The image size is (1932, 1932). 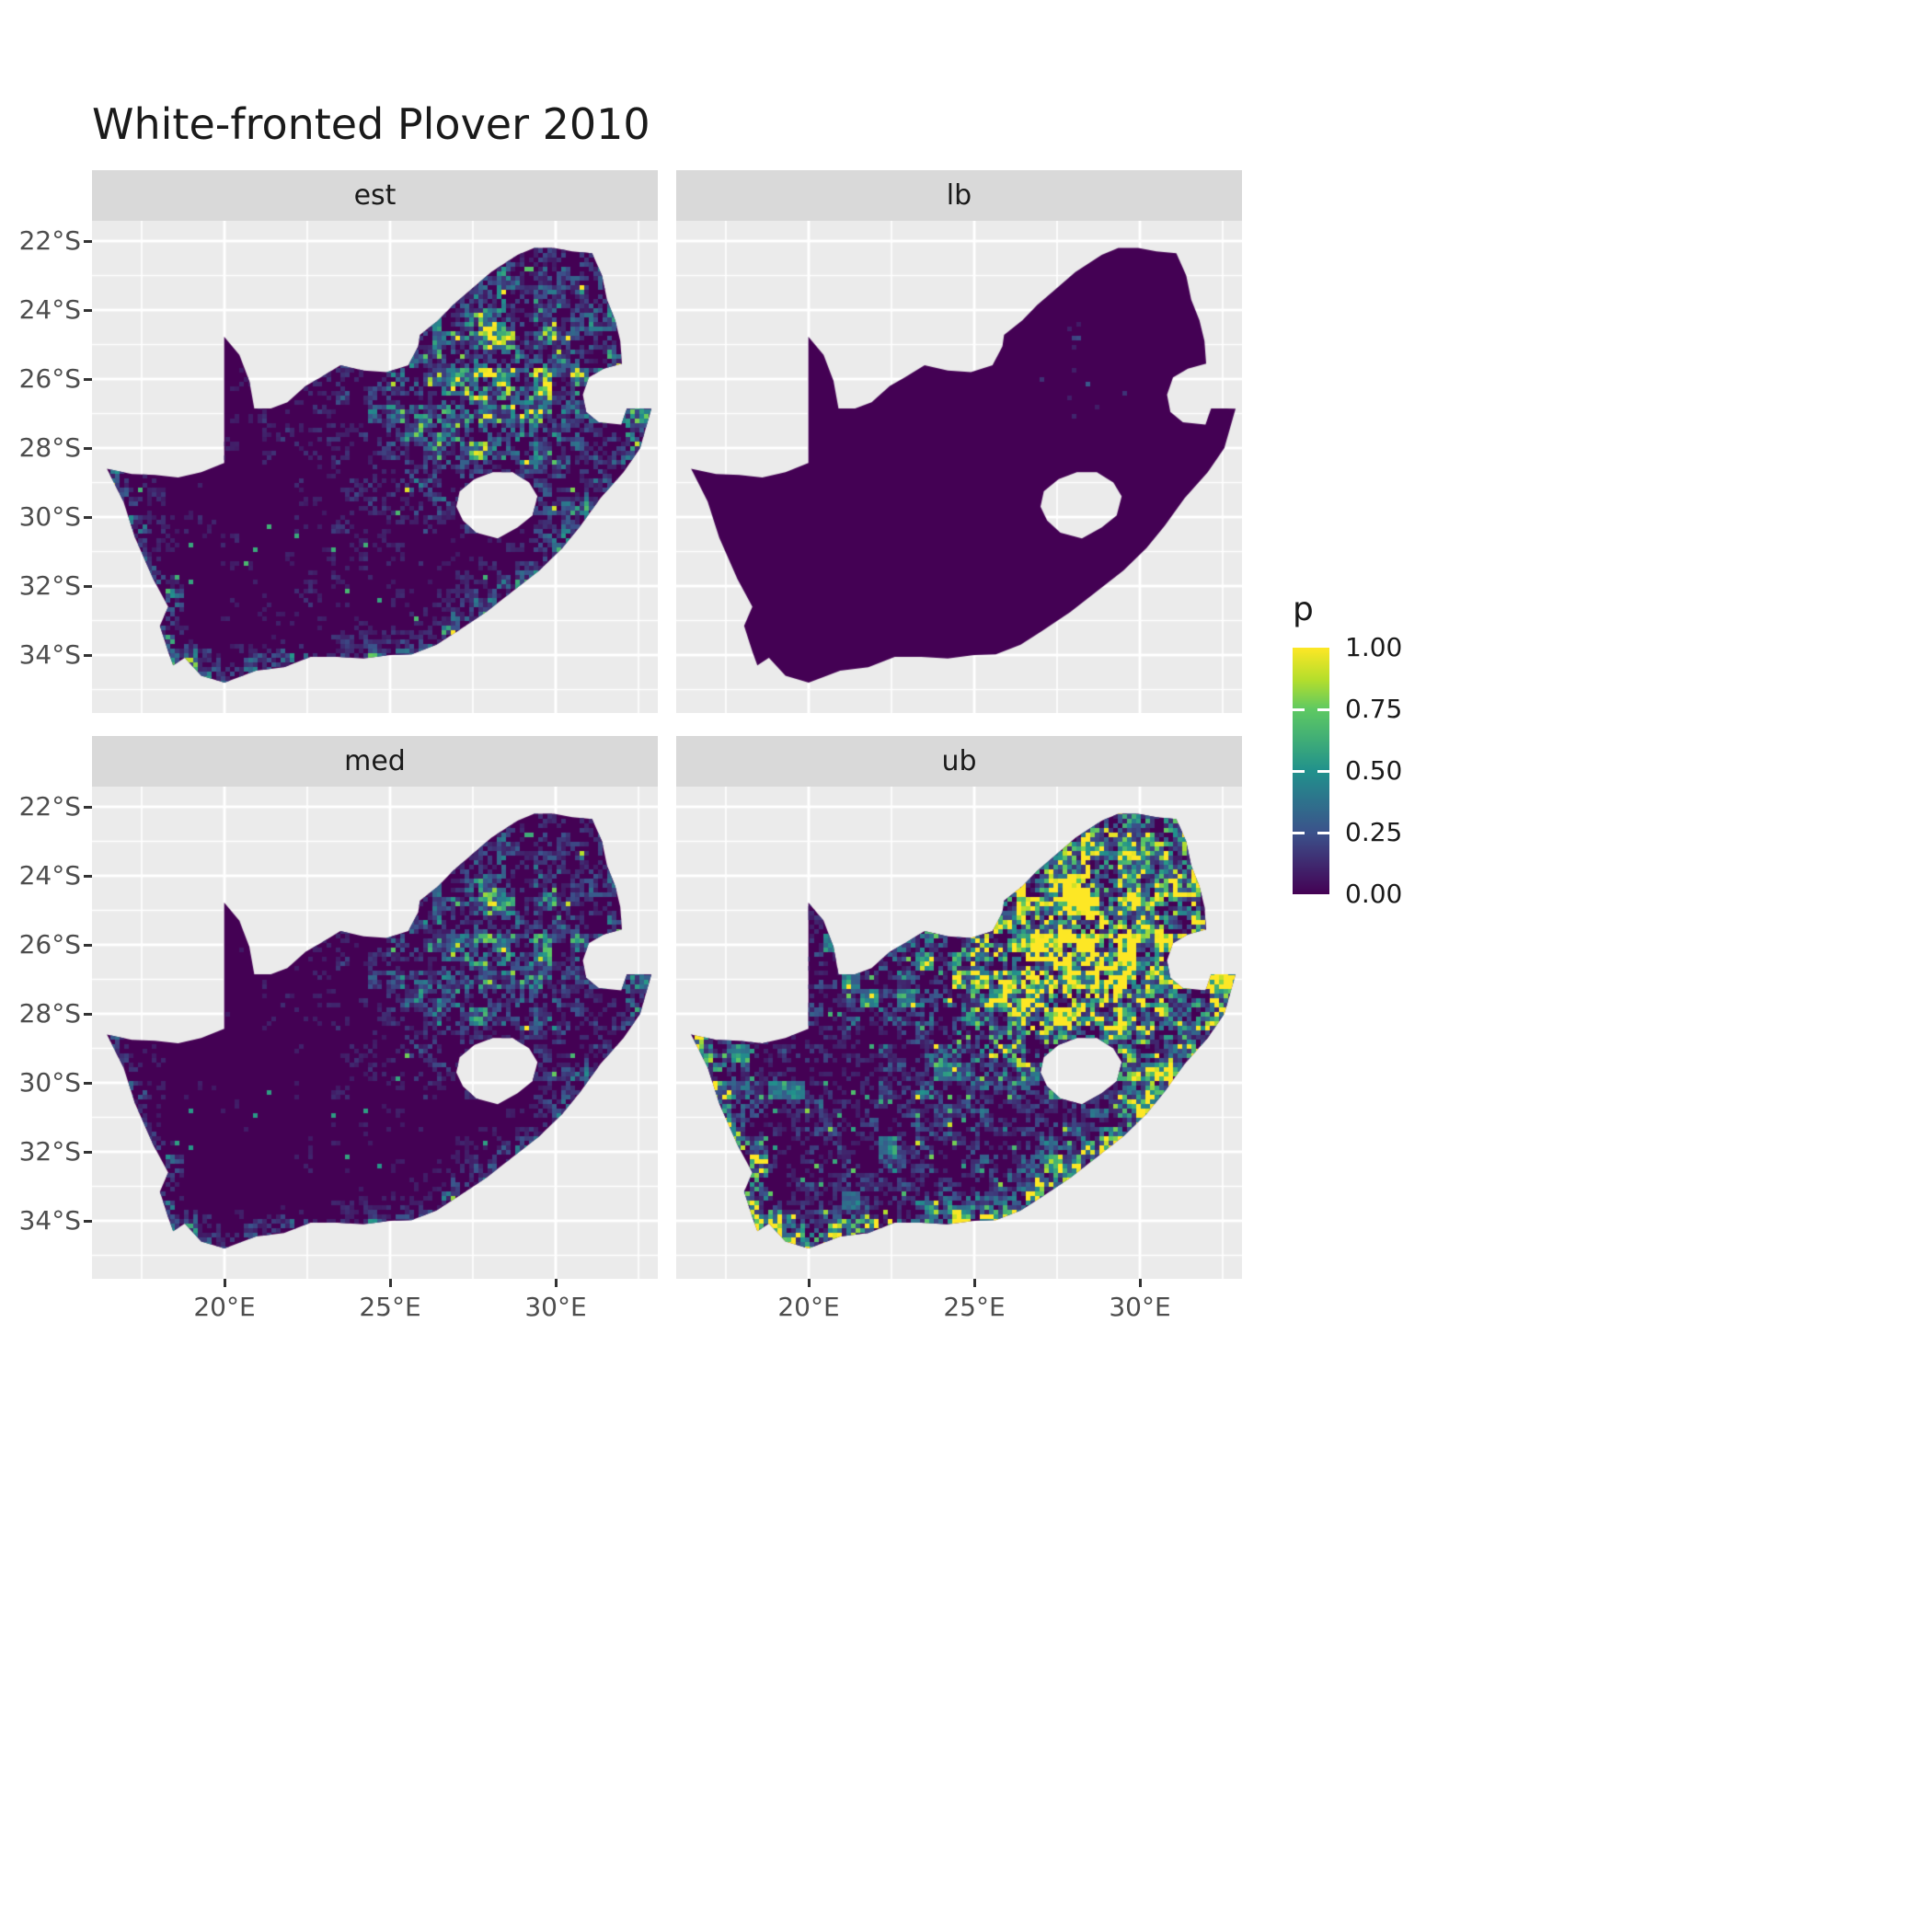 I want to click on legend-label: 1.00, so click(x=1374, y=647).